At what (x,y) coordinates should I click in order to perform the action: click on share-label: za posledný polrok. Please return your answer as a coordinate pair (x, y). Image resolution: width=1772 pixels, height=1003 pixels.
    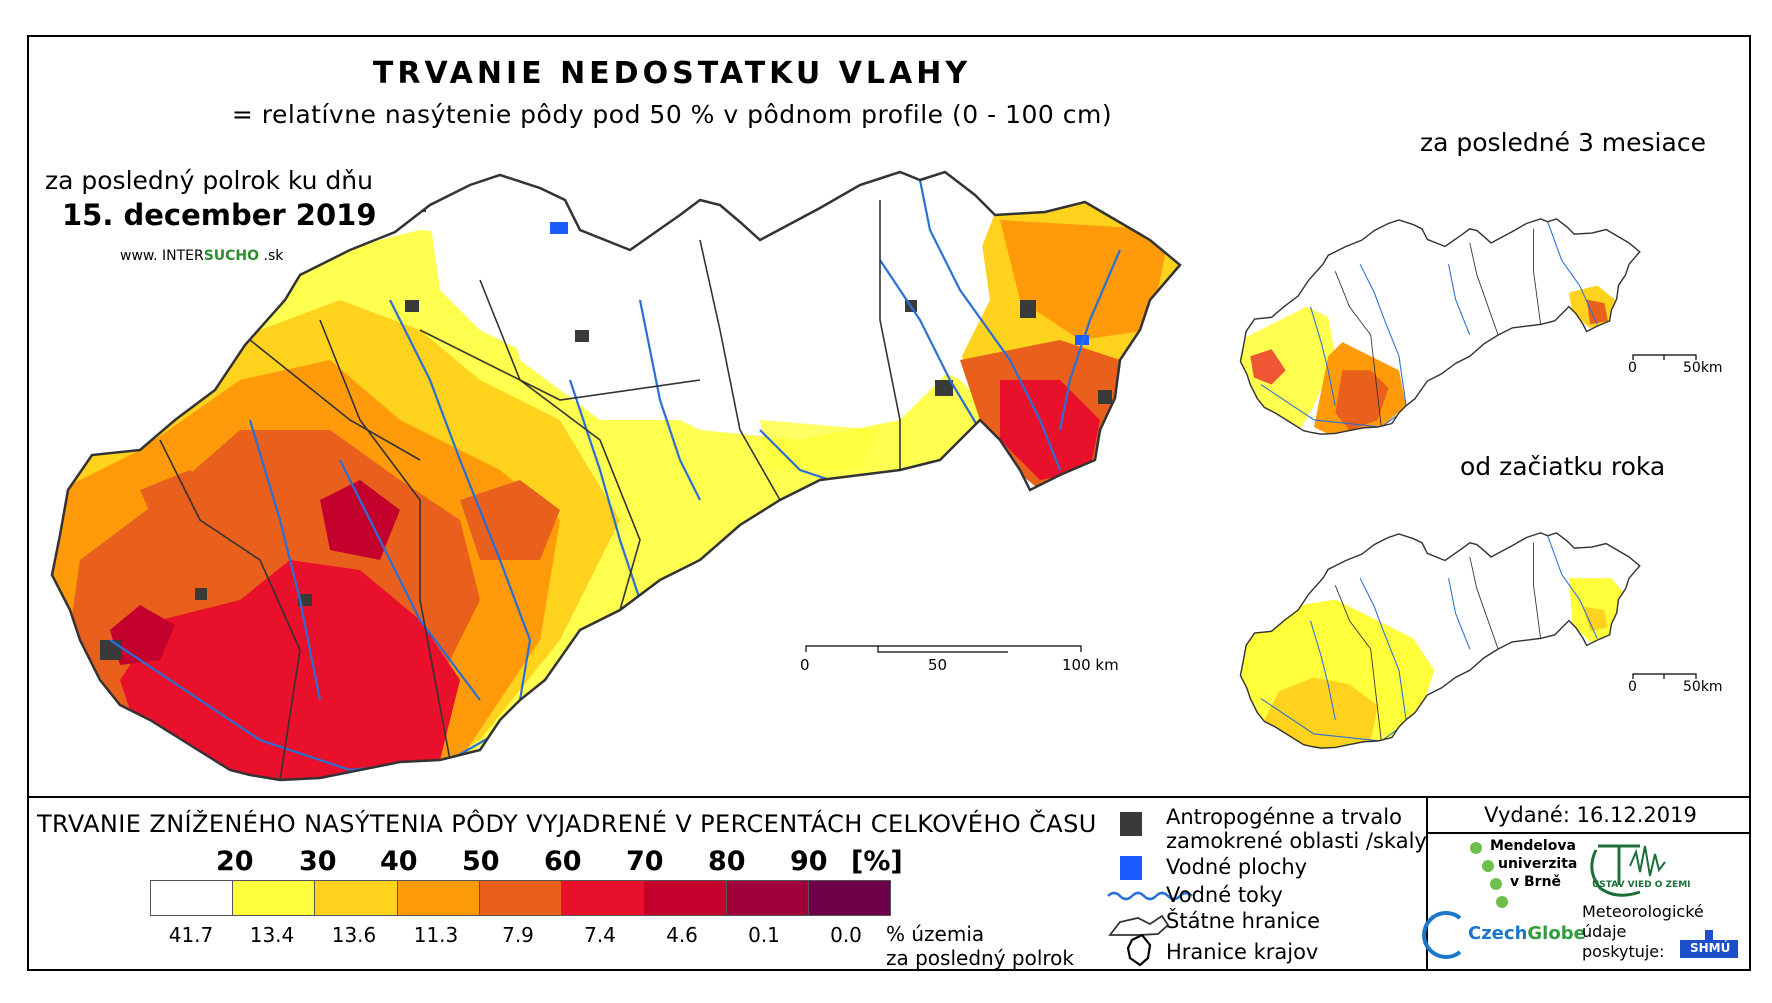
    Looking at the image, I should click on (980, 958).